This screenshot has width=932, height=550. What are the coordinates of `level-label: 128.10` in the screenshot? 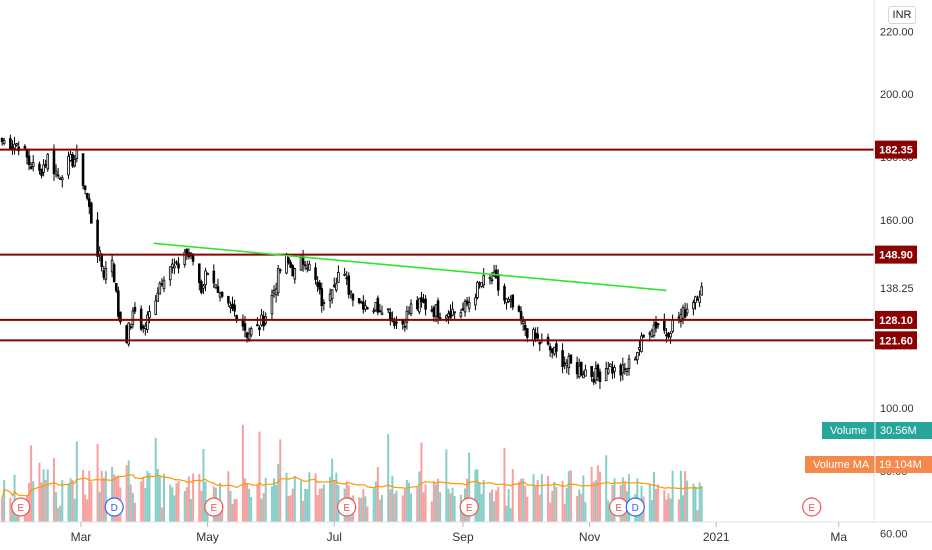 It's located at (896, 321).